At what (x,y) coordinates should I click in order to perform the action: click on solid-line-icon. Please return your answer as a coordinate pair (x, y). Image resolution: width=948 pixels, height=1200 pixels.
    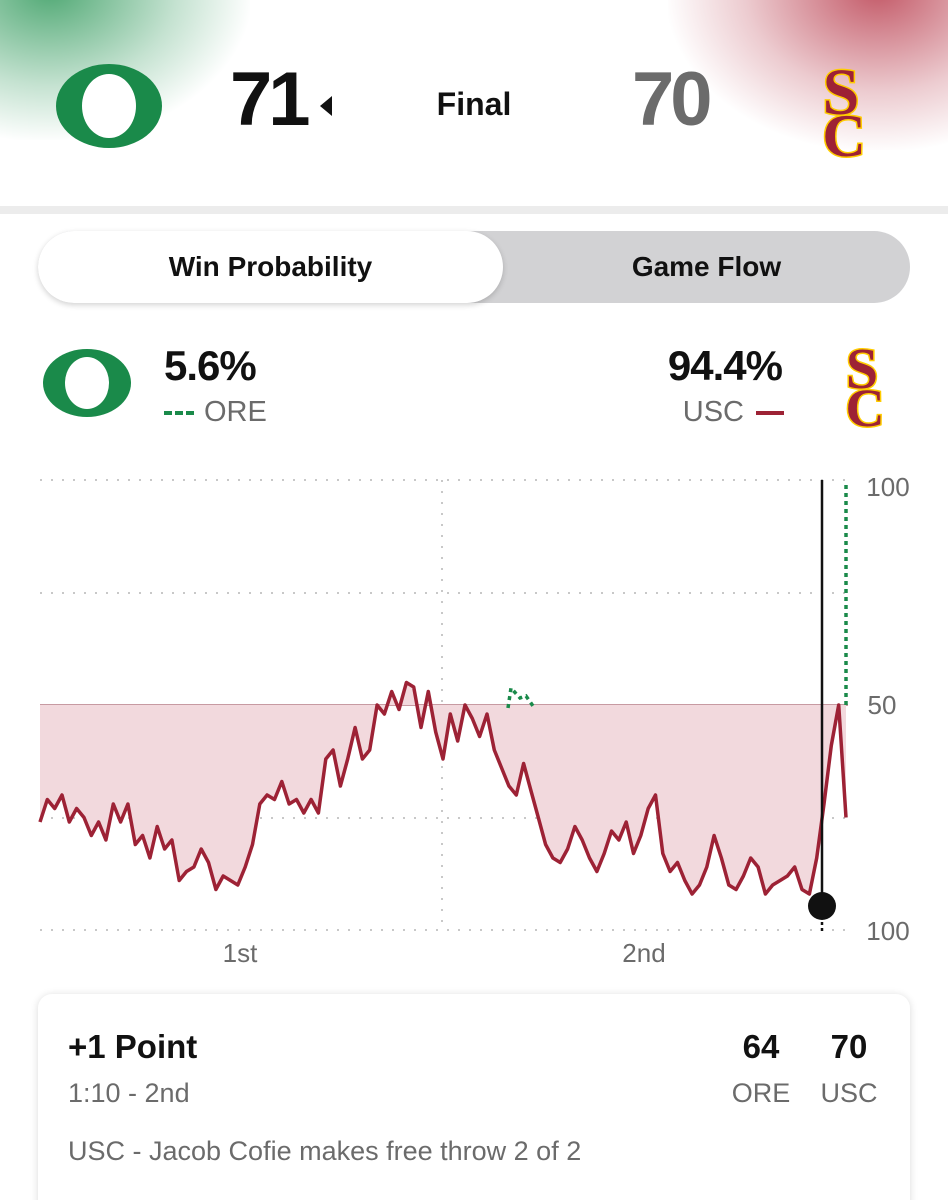
    Looking at the image, I should click on (770, 412).